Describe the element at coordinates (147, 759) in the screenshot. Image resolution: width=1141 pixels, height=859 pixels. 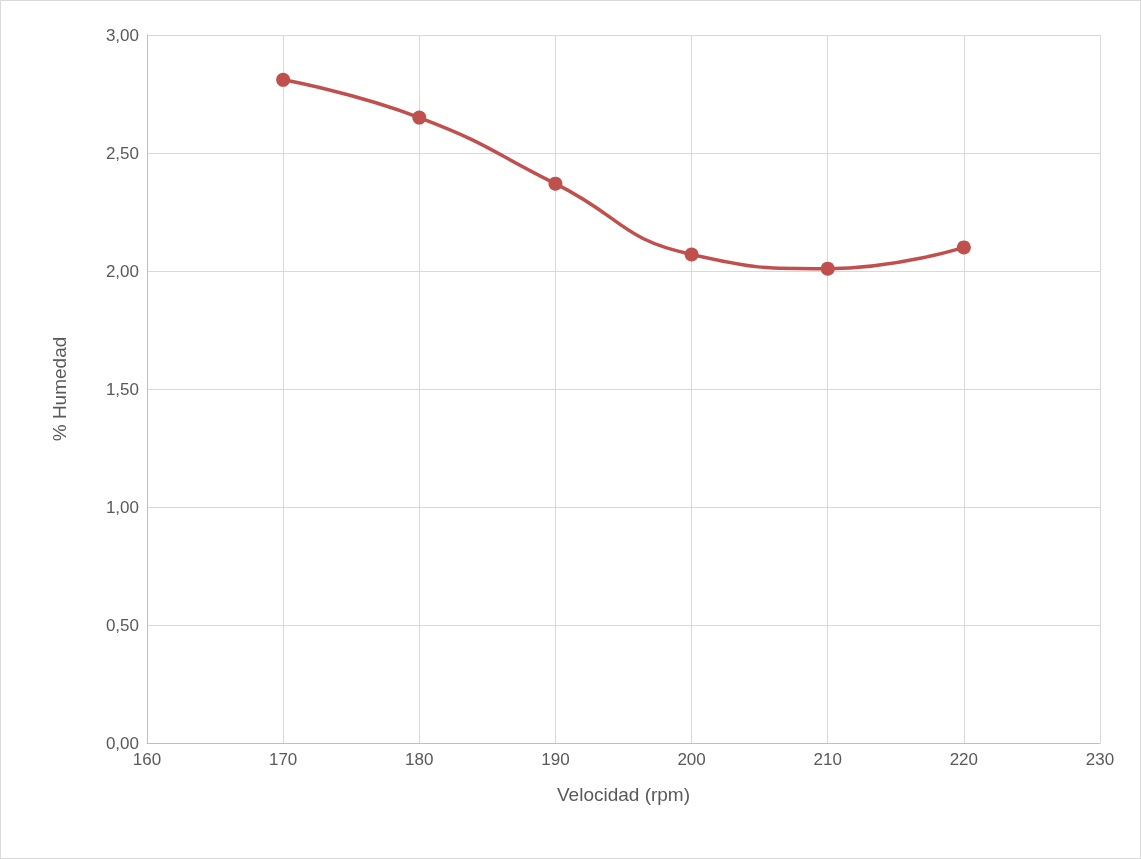
I see `x-tick-label: 160` at that location.